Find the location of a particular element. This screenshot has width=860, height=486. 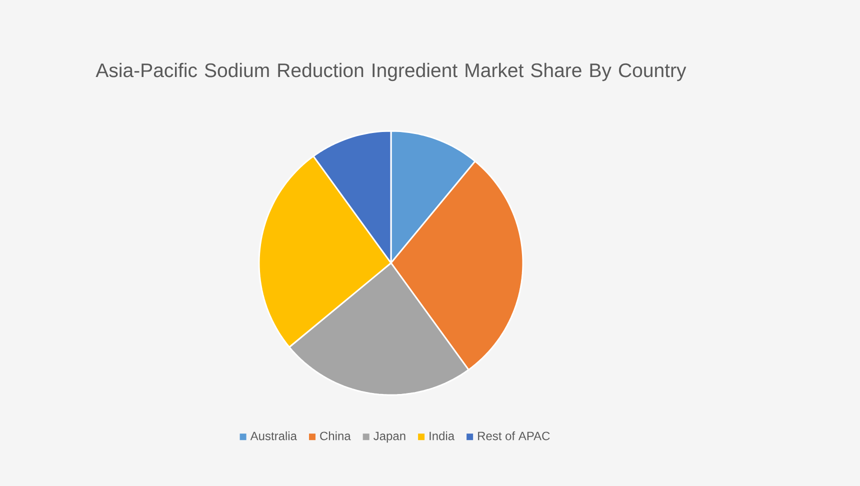

legend-label: India is located at coordinates (442, 435).